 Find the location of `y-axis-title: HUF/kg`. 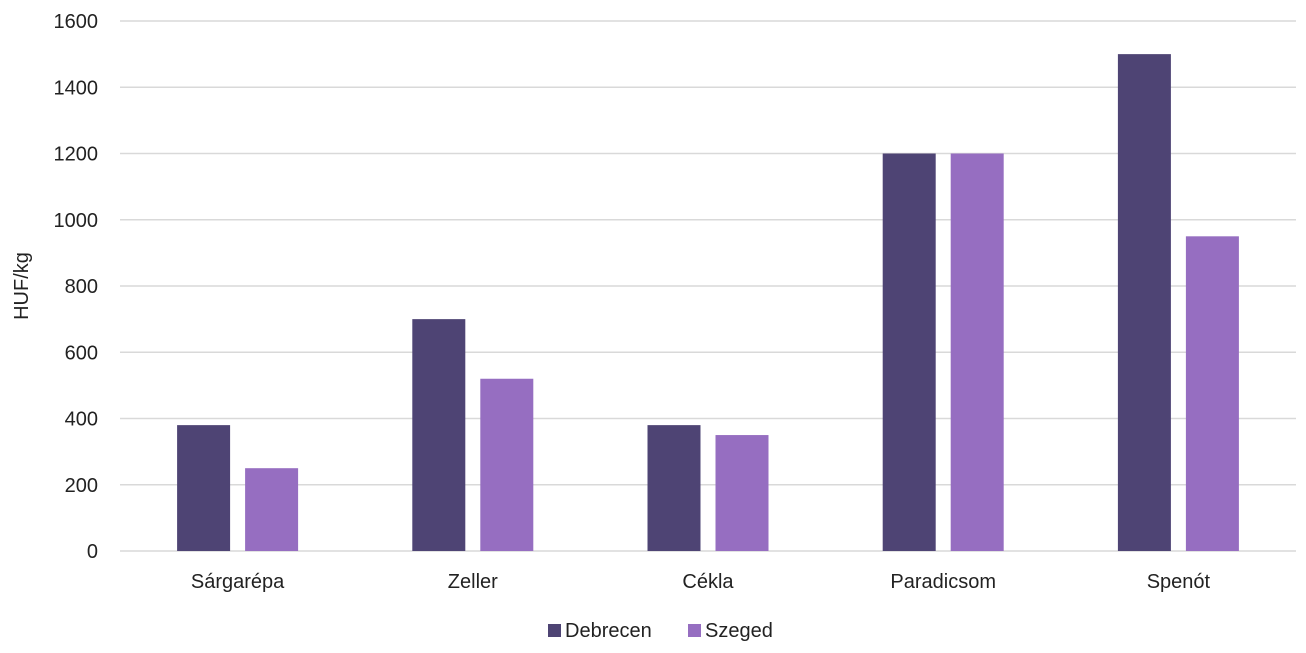

y-axis-title: HUF/kg is located at coordinates (22, 286).